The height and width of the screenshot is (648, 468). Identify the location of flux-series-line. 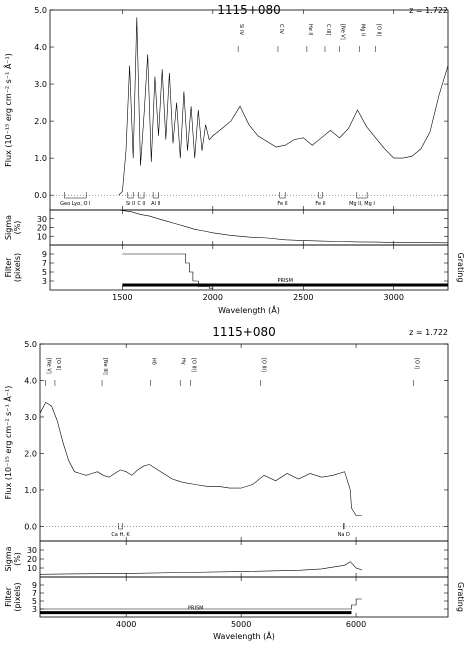
(200, 458).